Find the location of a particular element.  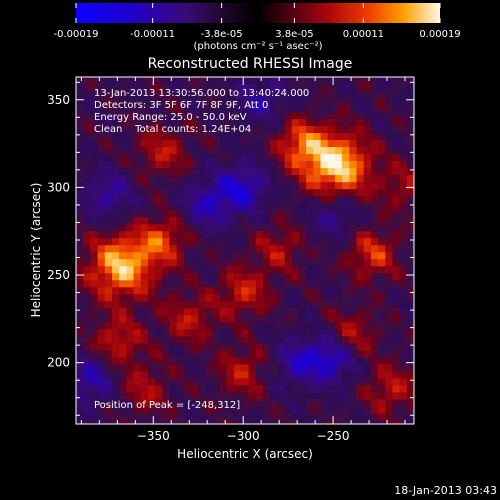

y-tick-label: 300 is located at coordinates (58, 187).